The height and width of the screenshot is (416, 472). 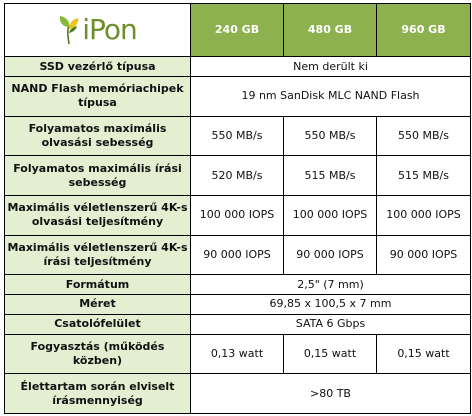 I want to click on spec-value: >80 TB, so click(x=330, y=393).